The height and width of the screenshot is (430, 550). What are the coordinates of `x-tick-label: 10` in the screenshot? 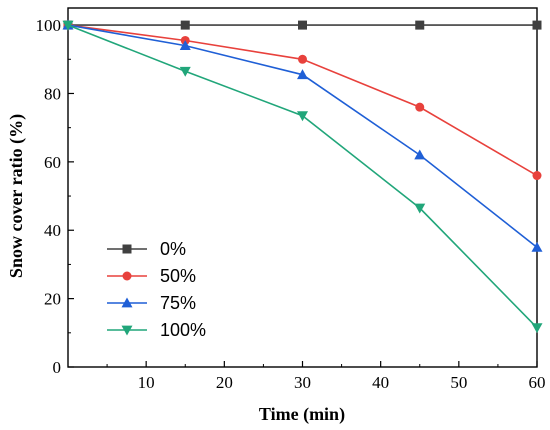 It's located at (146, 382).